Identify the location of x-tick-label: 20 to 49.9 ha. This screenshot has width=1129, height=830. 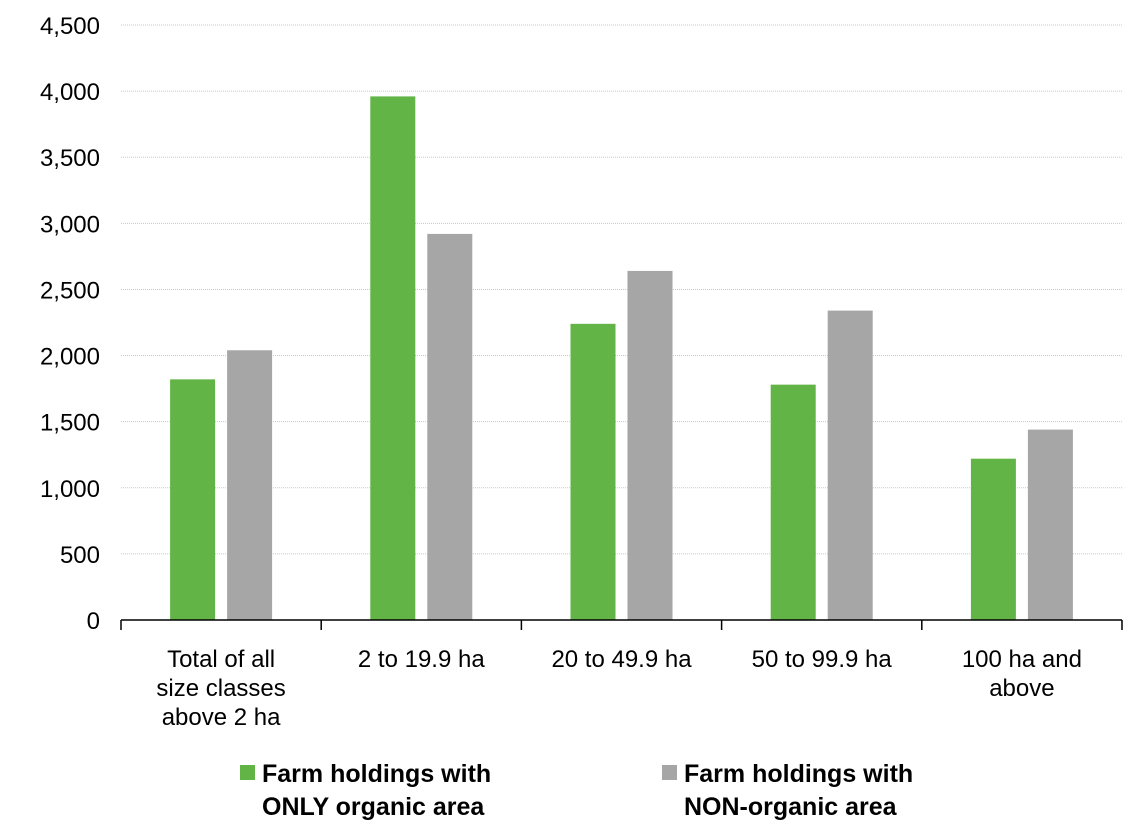
(621, 659).